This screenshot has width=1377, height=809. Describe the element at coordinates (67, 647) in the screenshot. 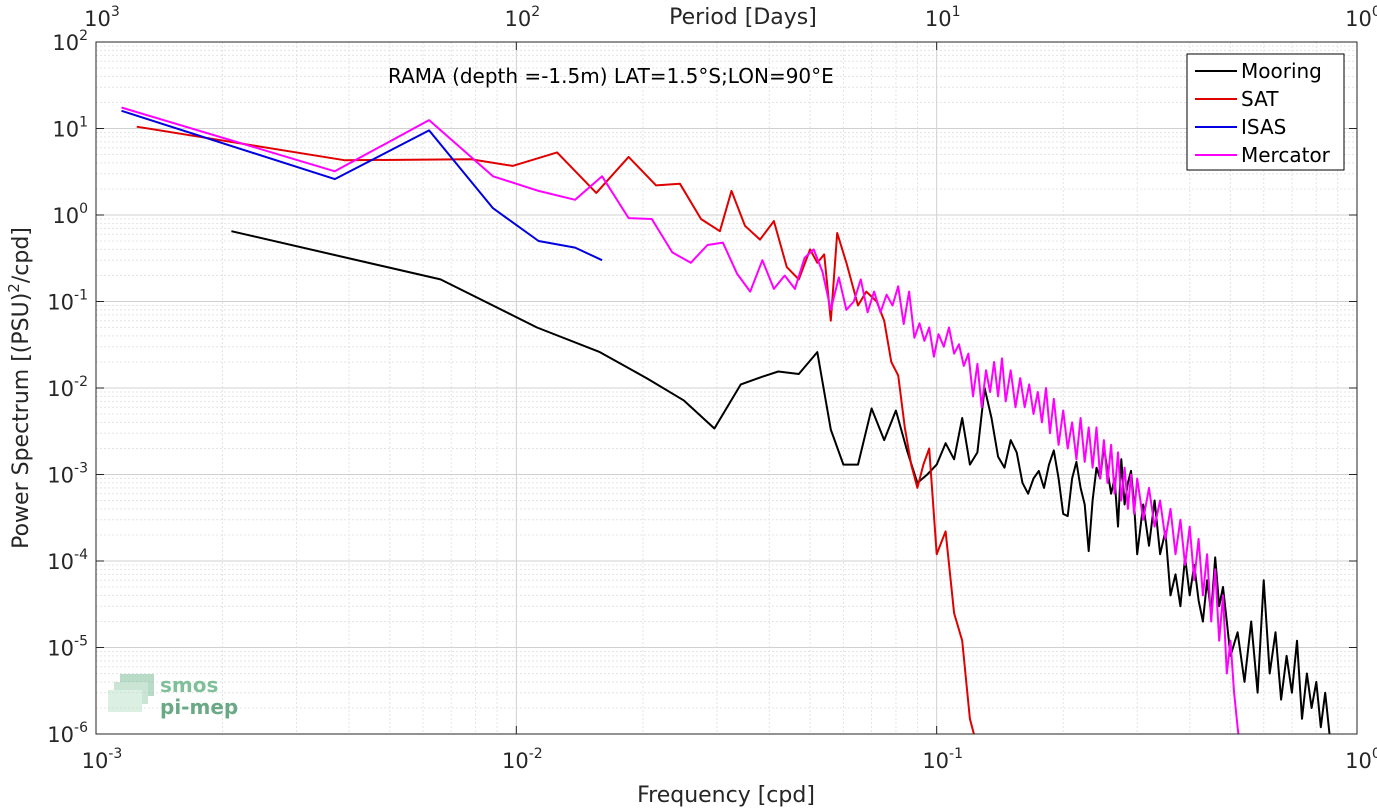

I see `y-tick-label: 10⁻⁵` at that location.